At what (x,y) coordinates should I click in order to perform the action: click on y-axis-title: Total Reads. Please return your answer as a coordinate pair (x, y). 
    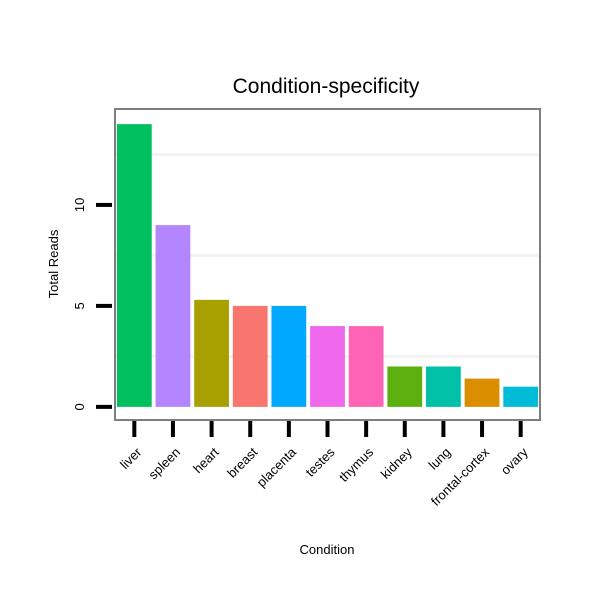
    Looking at the image, I should click on (53, 263).